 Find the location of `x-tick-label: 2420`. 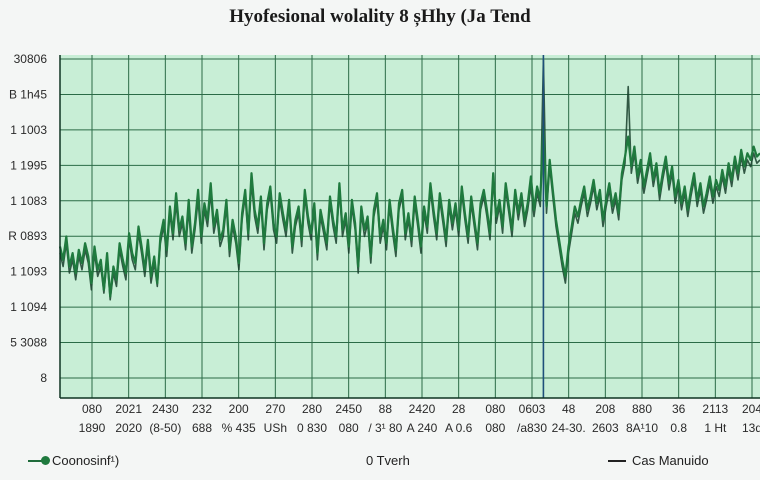

x-tick-label: 2420 is located at coordinates (422, 409).